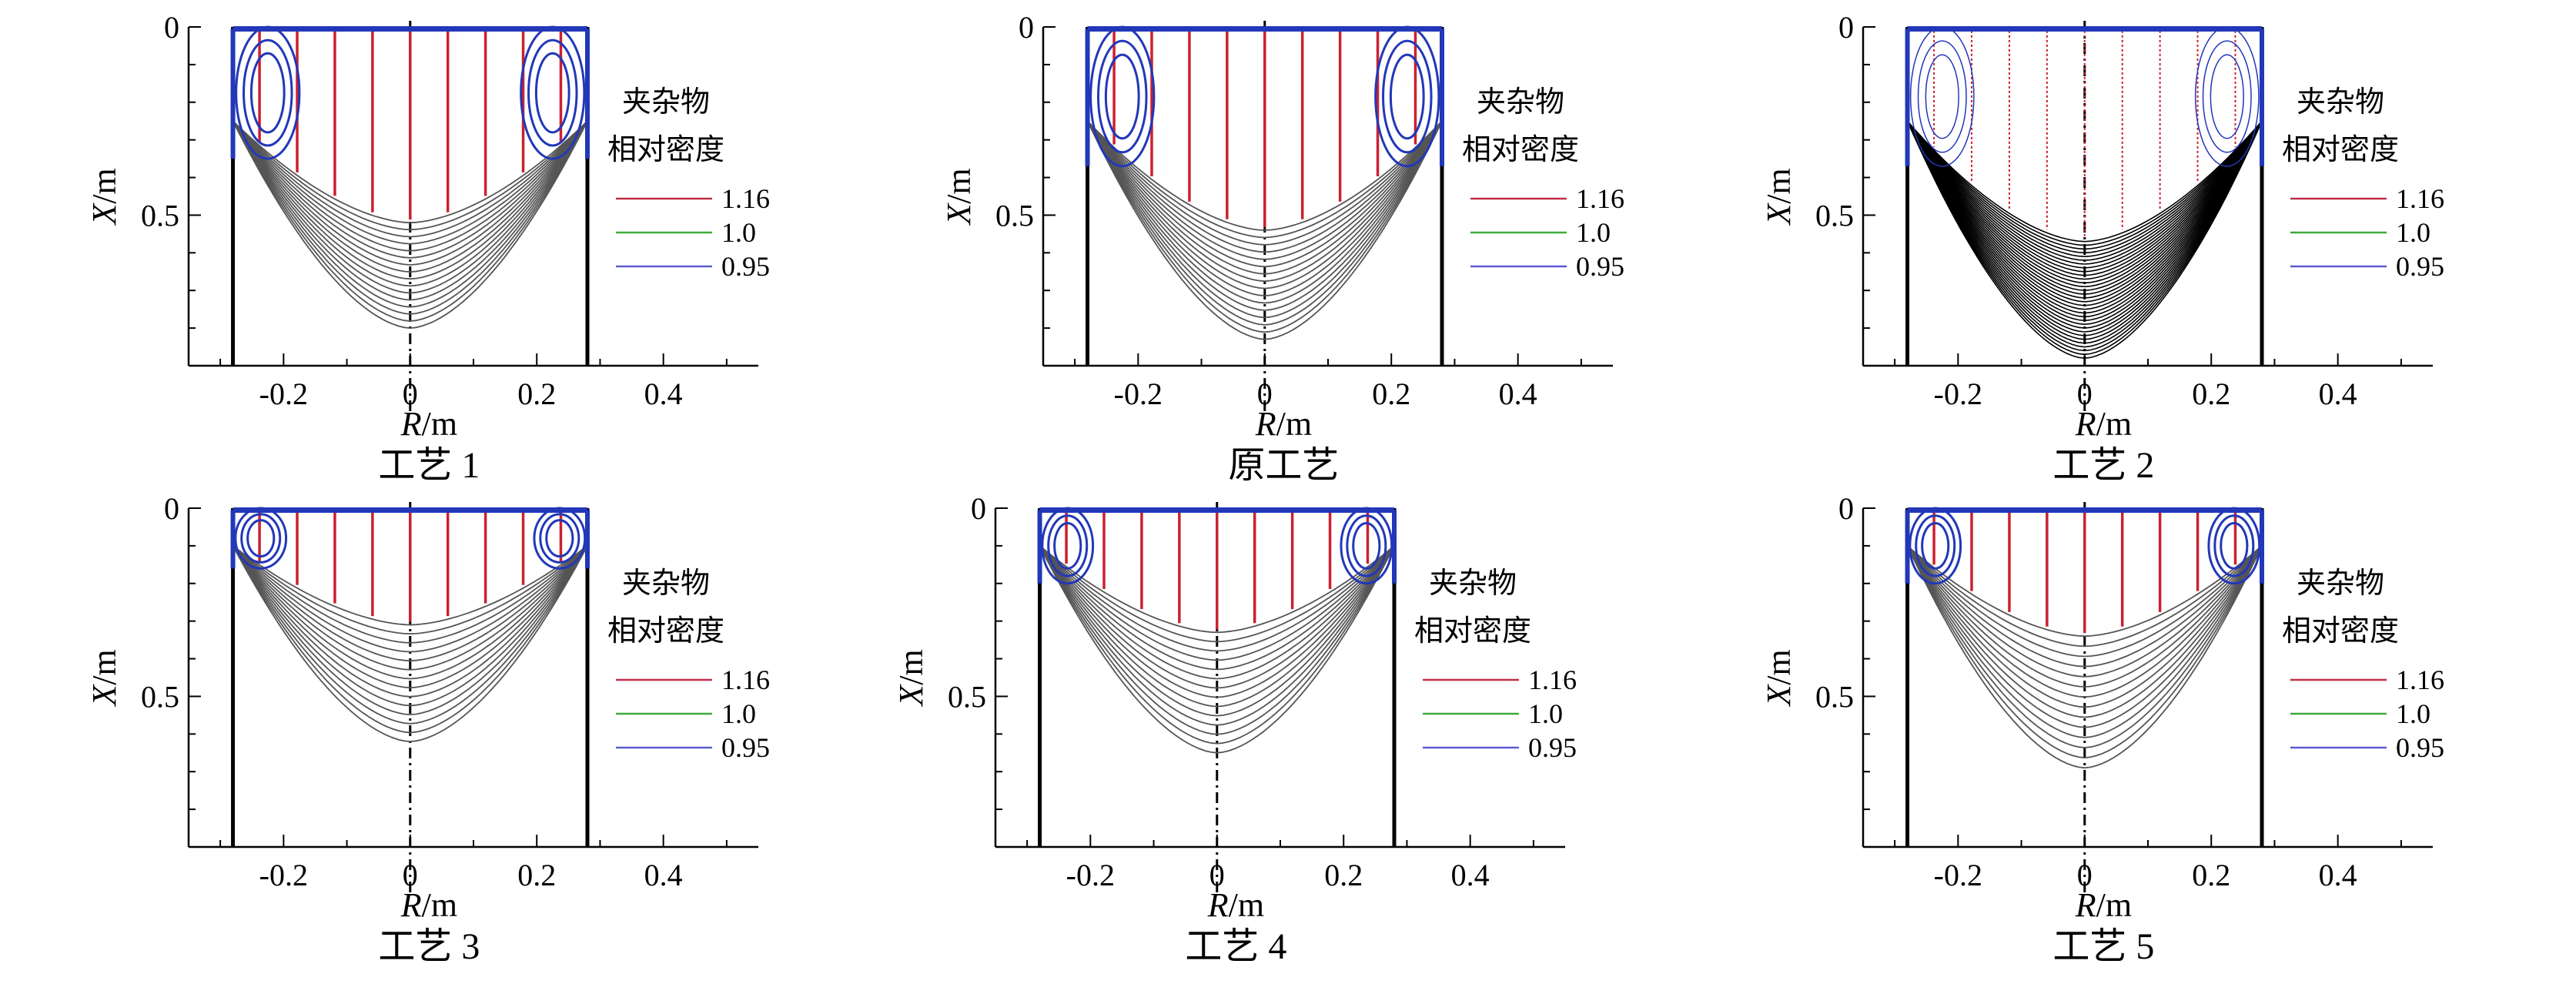 Image resolution: width=2576 pixels, height=984 pixels. Describe the element at coordinates (429, 947) in the screenshot. I see `panel-caption: 工艺 3` at that location.